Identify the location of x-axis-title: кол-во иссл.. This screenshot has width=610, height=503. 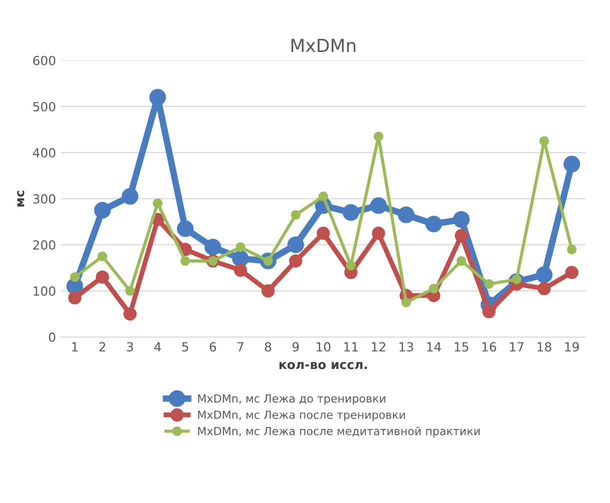
(323, 366).